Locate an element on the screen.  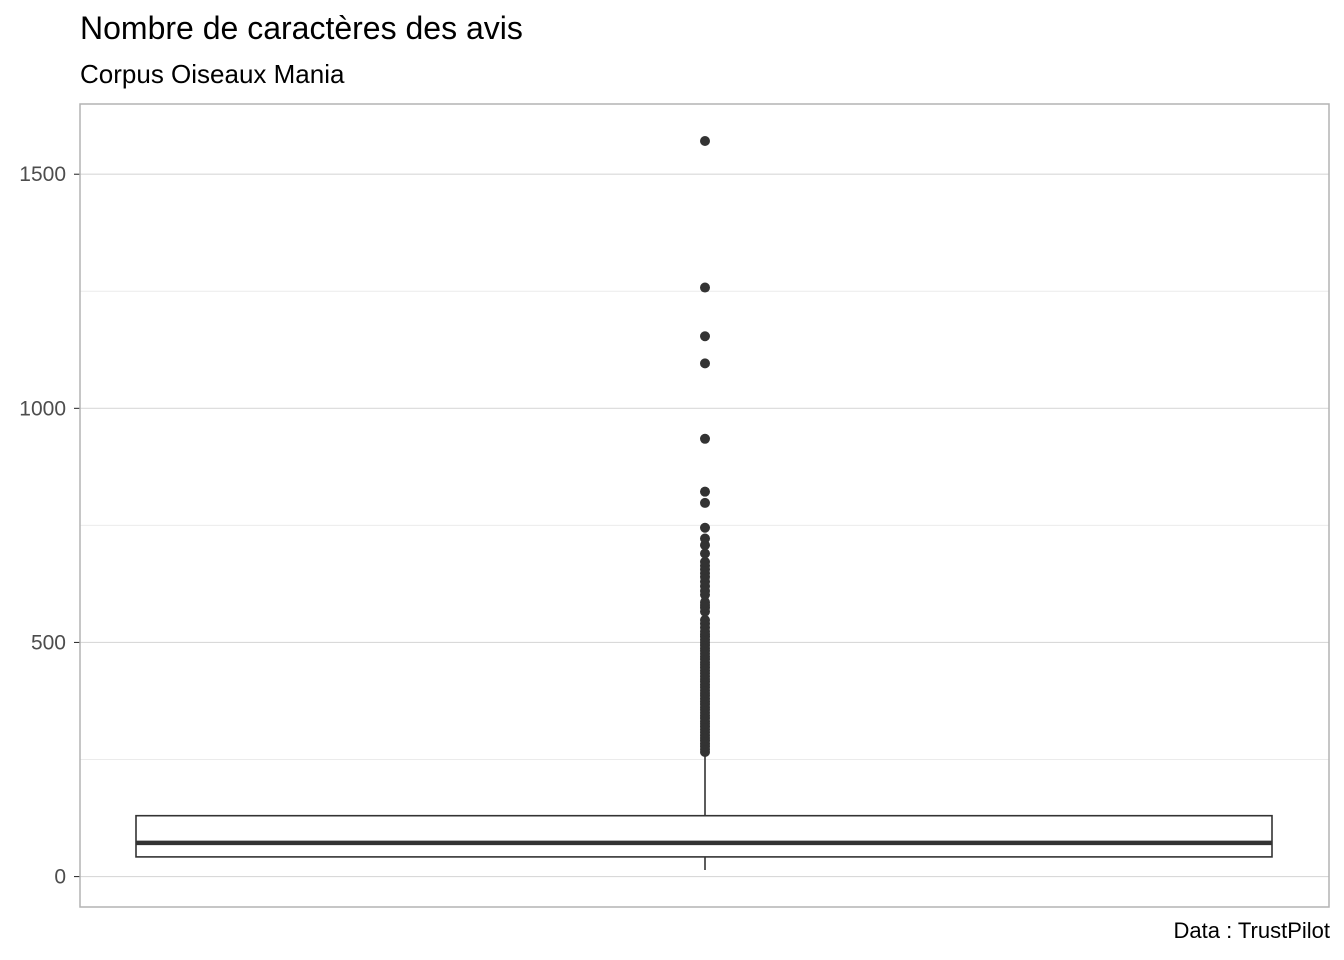
y-tick-label: 500 is located at coordinates (48, 642).